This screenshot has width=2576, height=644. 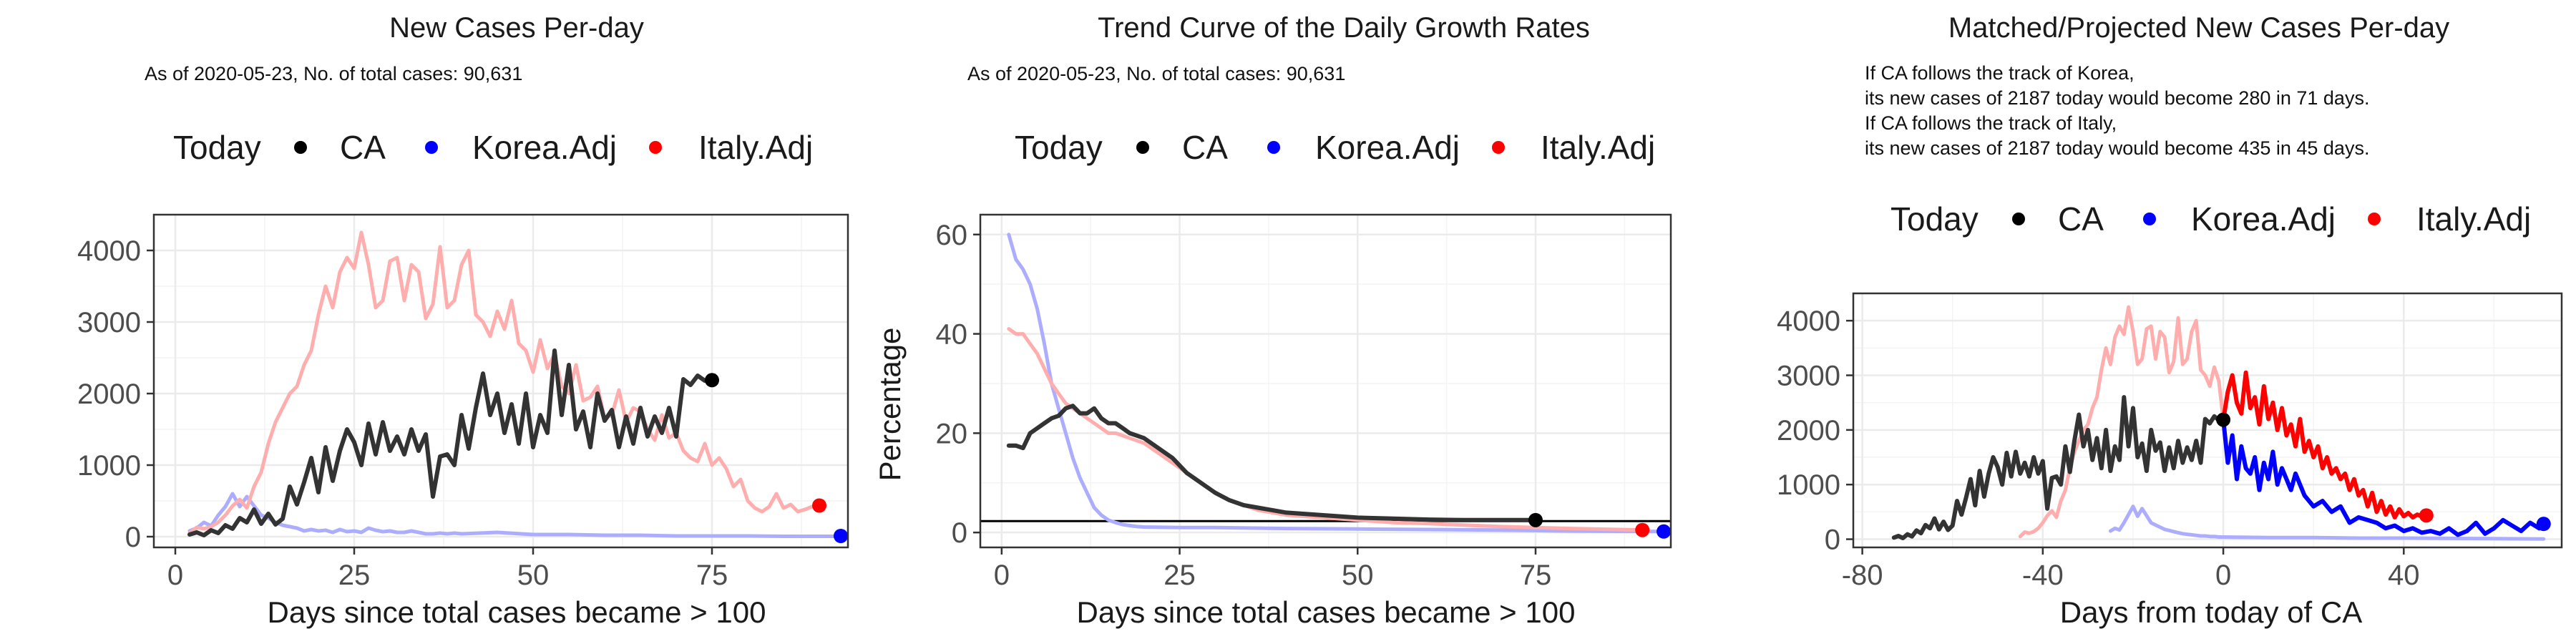 What do you see at coordinates (1344, 28) in the screenshot?
I see `chart-title: Trend Curve of the Daily Growth Rates` at bounding box center [1344, 28].